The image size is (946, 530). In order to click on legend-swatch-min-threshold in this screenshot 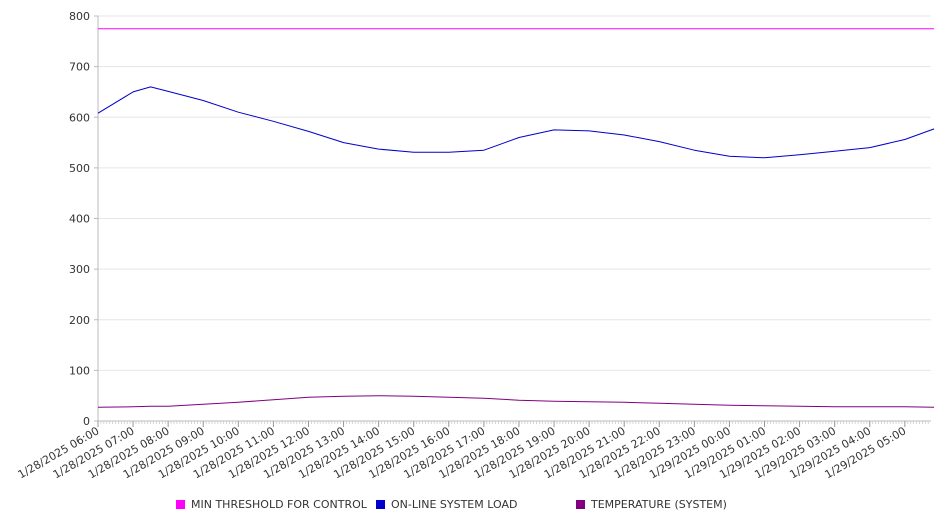, I will do `click(180, 504)`.